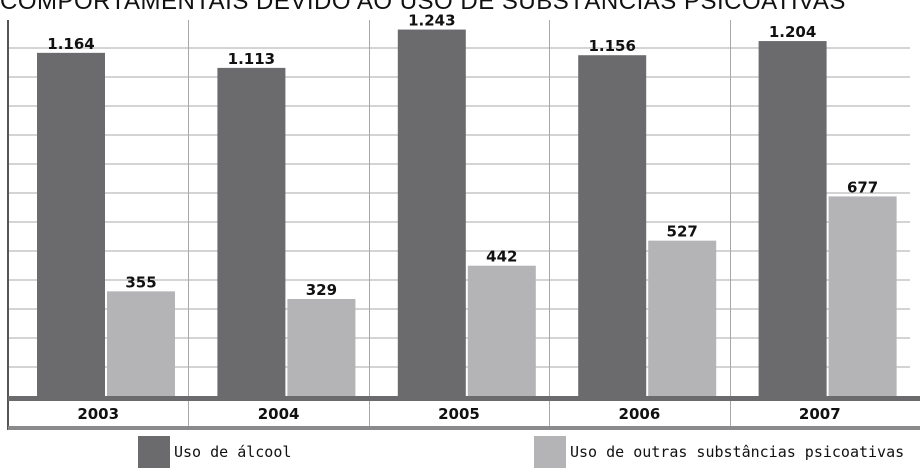 This screenshot has width=920, height=471. What do you see at coordinates (98, 414) in the screenshot?
I see `category-label: 2003` at bounding box center [98, 414].